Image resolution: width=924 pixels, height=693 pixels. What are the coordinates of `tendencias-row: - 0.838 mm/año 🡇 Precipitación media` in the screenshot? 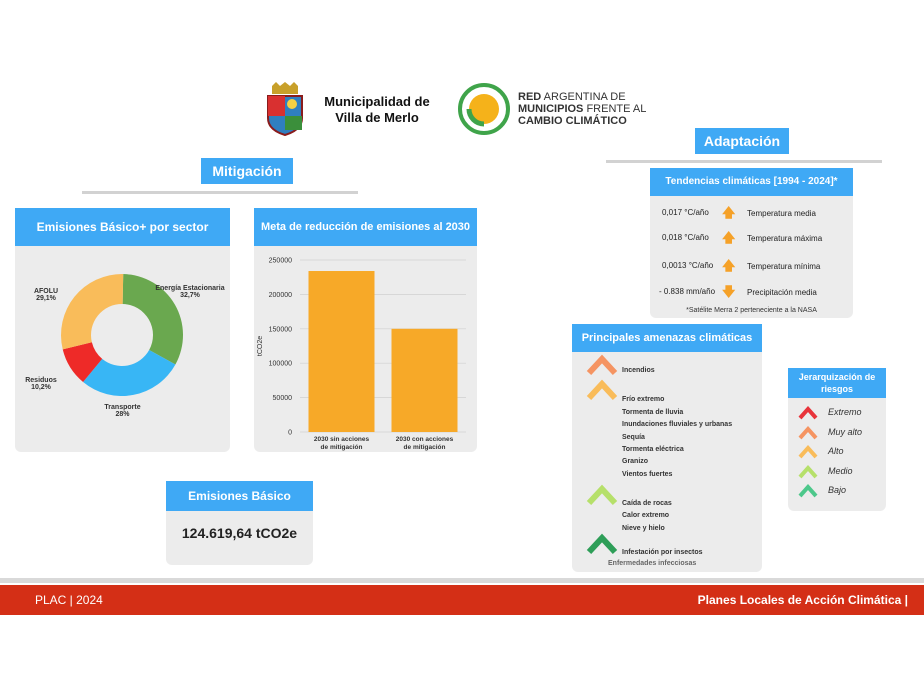 It's located at (751, 294).